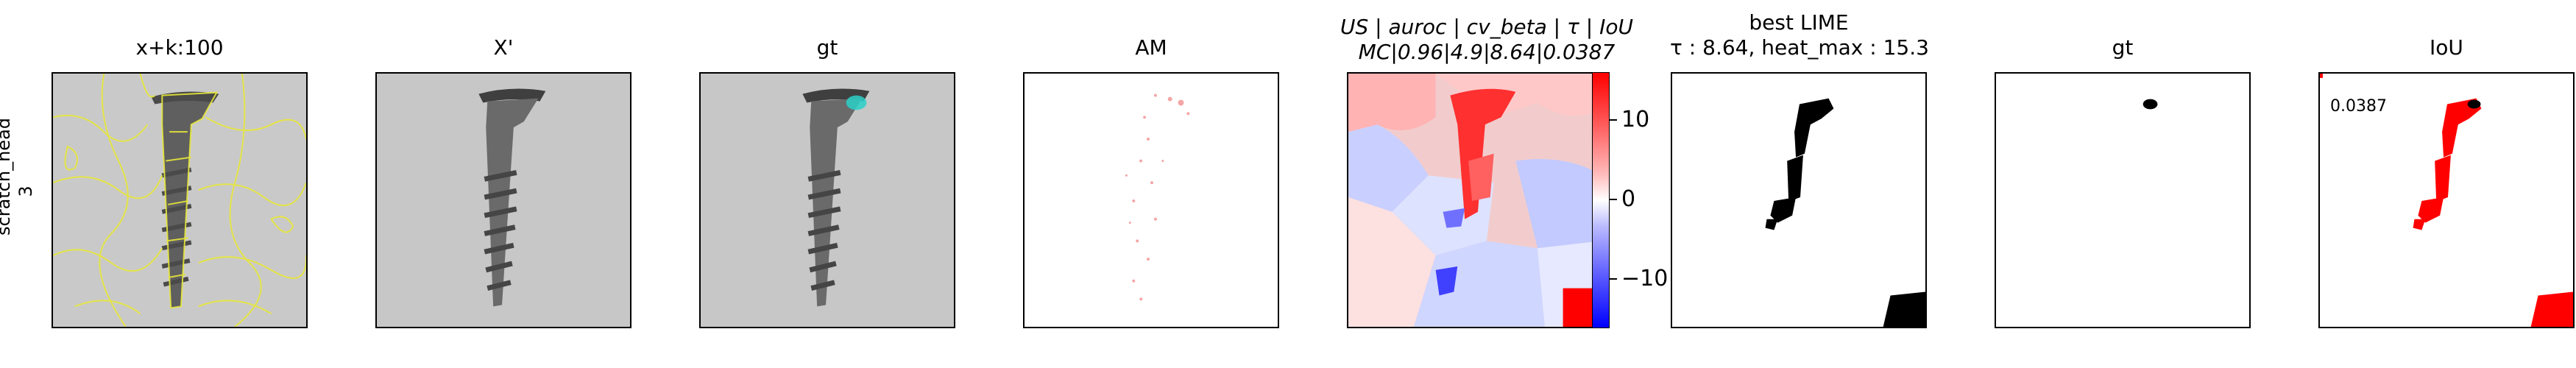 The width and height of the screenshot is (2576, 368). What do you see at coordinates (1614, 279) in the screenshot?
I see `colorbar-tick-neg10` at bounding box center [1614, 279].